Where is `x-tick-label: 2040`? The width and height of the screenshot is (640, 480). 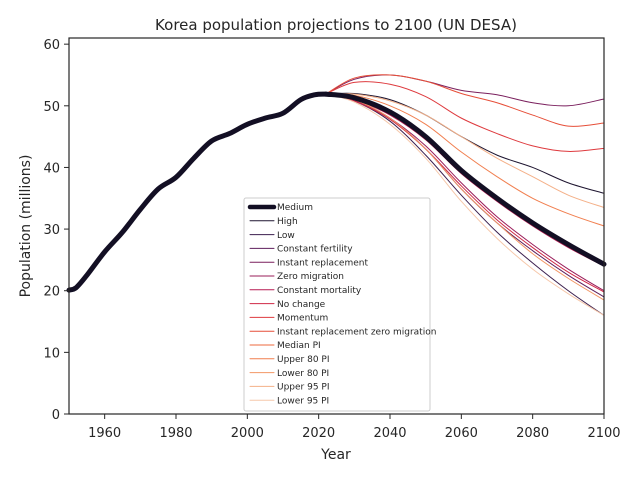 x-tick-label: 2040 is located at coordinates (389, 433).